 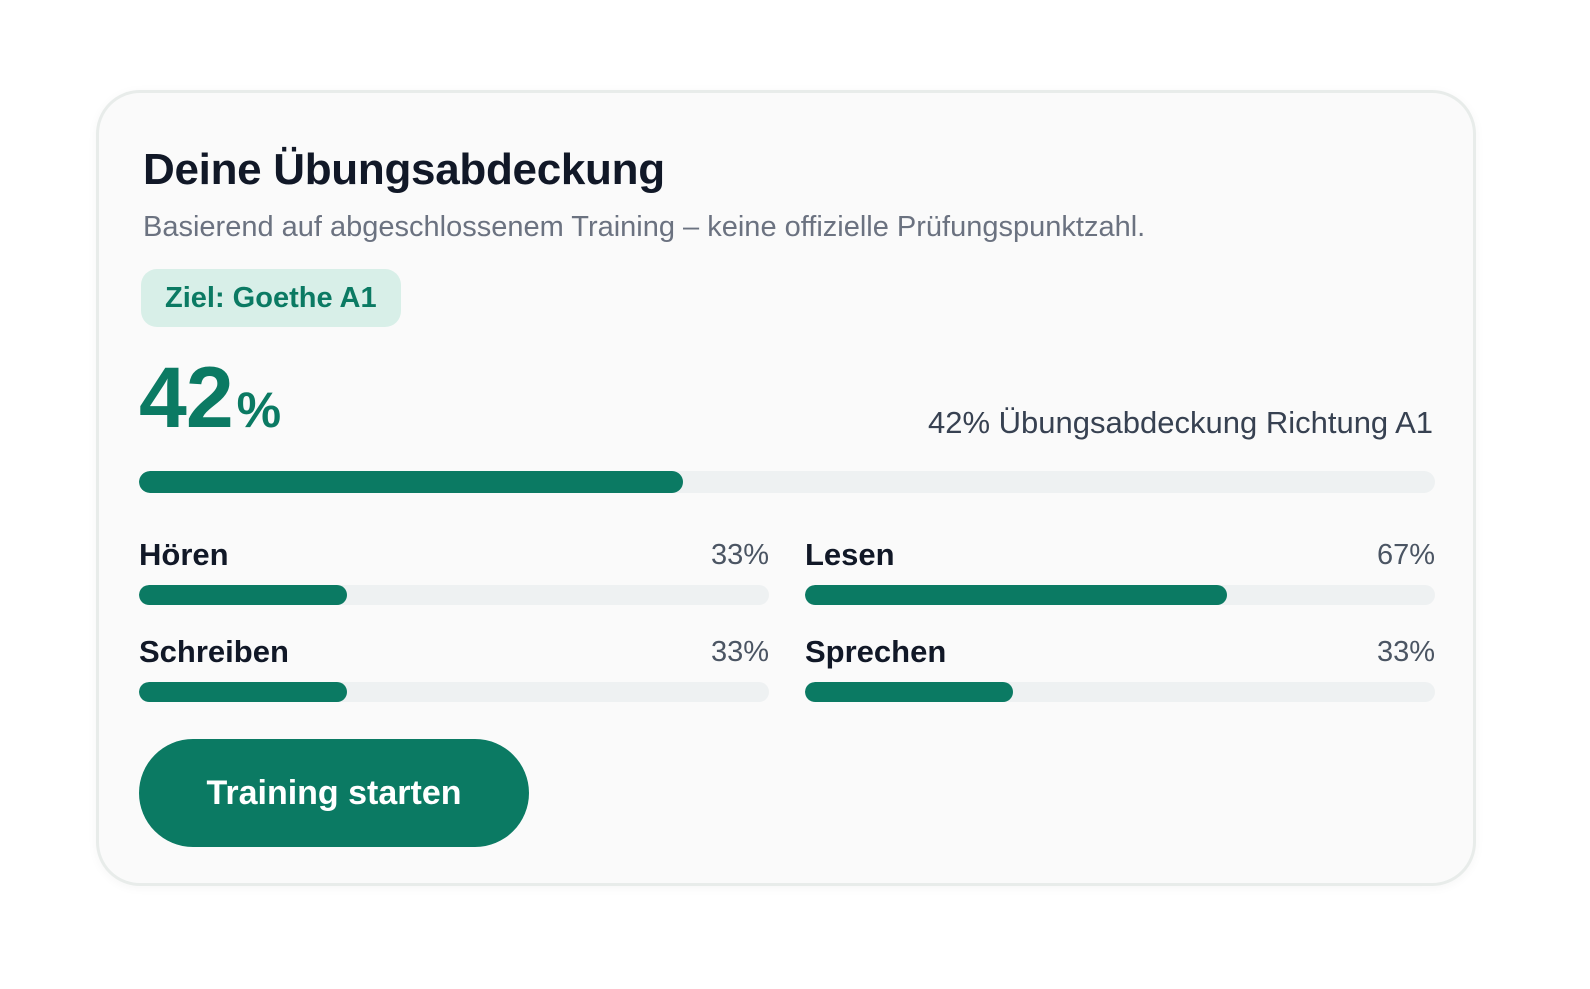 I want to click on skill-sprechen: Sprechen 33%, so click(x=1120, y=672).